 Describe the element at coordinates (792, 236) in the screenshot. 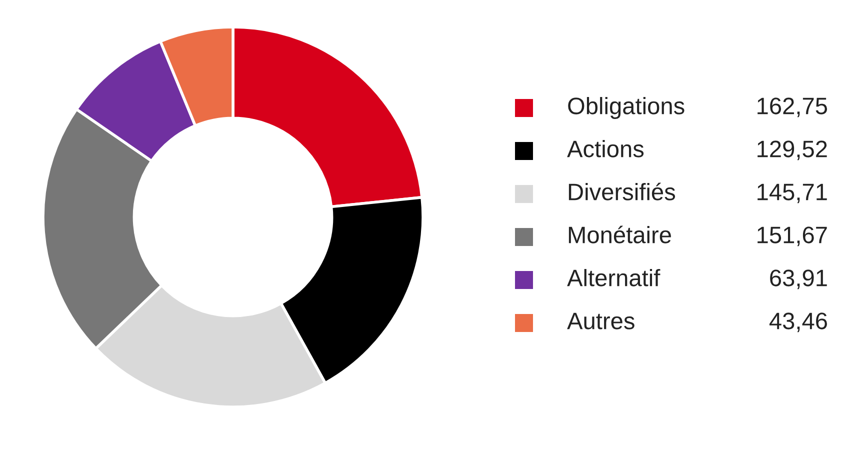

I see `data-label: 151,67` at that location.